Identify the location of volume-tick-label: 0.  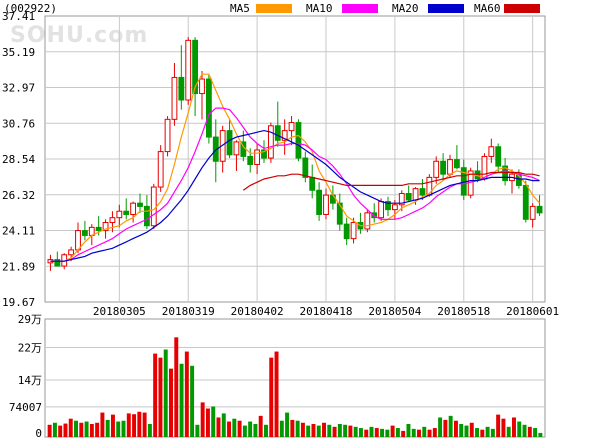
(38, 433).